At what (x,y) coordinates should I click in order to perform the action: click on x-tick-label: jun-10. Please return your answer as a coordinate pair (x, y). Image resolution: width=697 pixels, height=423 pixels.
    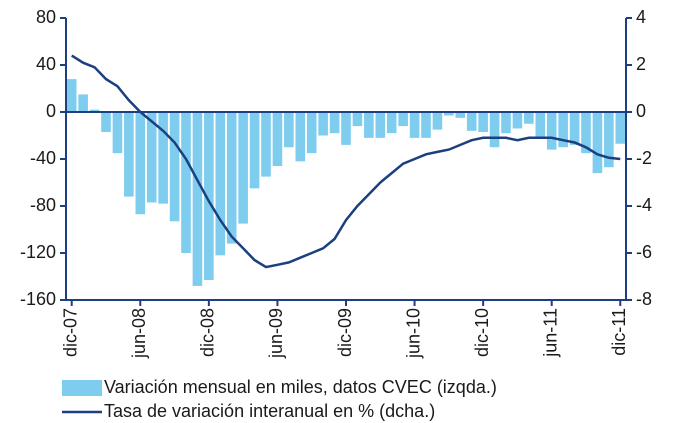
    Looking at the image, I should click on (413, 333).